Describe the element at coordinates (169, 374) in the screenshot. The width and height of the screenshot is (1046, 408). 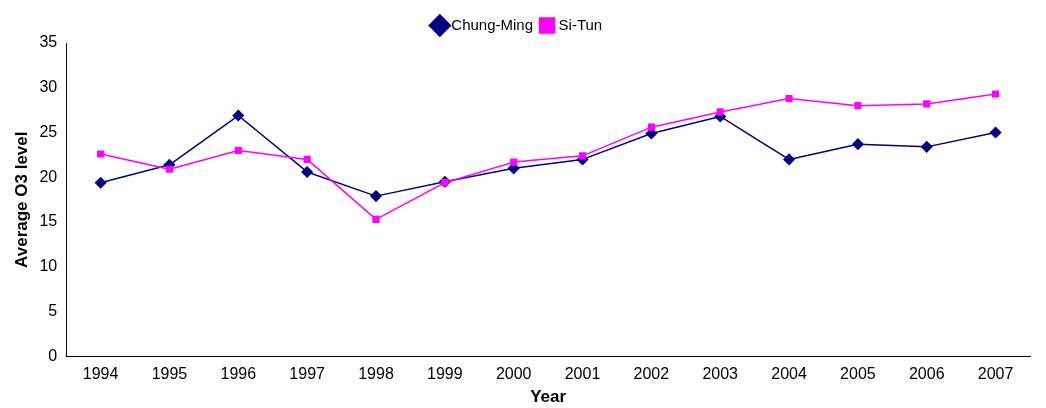
I see `x-tick-label: 1995` at that location.